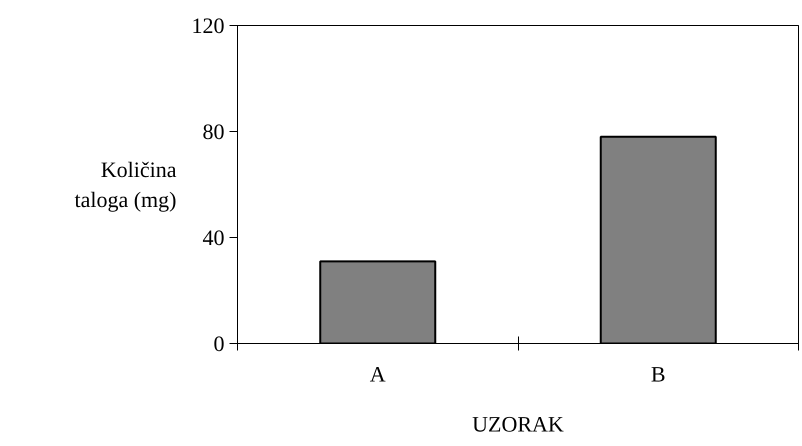 This screenshot has width=802, height=446. What do you see at coordinates (219, 343) in the screenshot?
I see `y-tick-label: 0` at bounding box center [219, 343].